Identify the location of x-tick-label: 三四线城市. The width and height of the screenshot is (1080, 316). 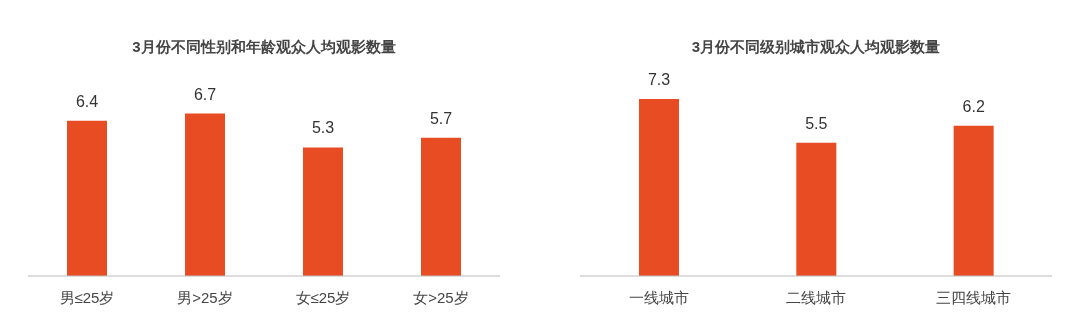
(973, 297).